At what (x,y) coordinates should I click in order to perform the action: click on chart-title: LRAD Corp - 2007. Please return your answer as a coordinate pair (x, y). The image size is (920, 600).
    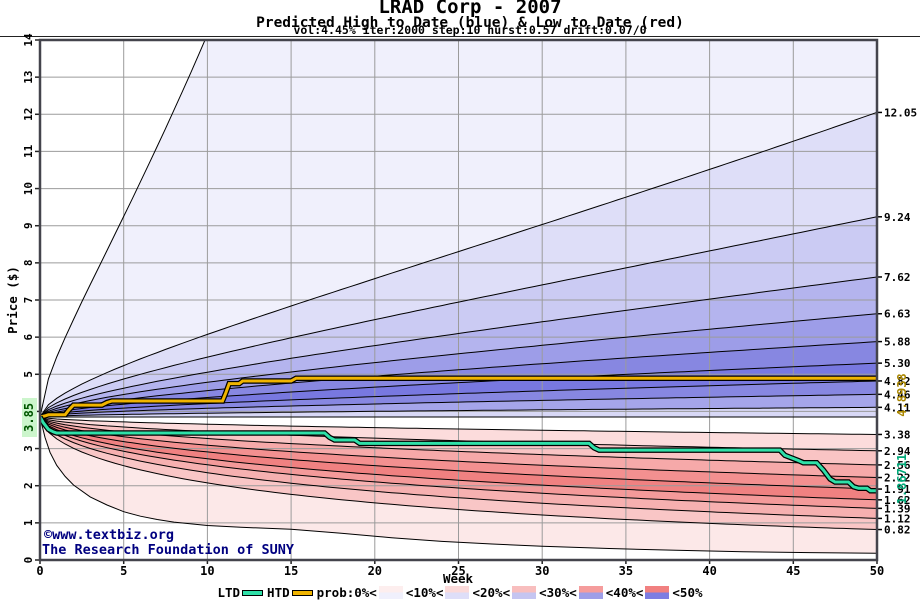
    Looking at the image, I should click on (469, 9).